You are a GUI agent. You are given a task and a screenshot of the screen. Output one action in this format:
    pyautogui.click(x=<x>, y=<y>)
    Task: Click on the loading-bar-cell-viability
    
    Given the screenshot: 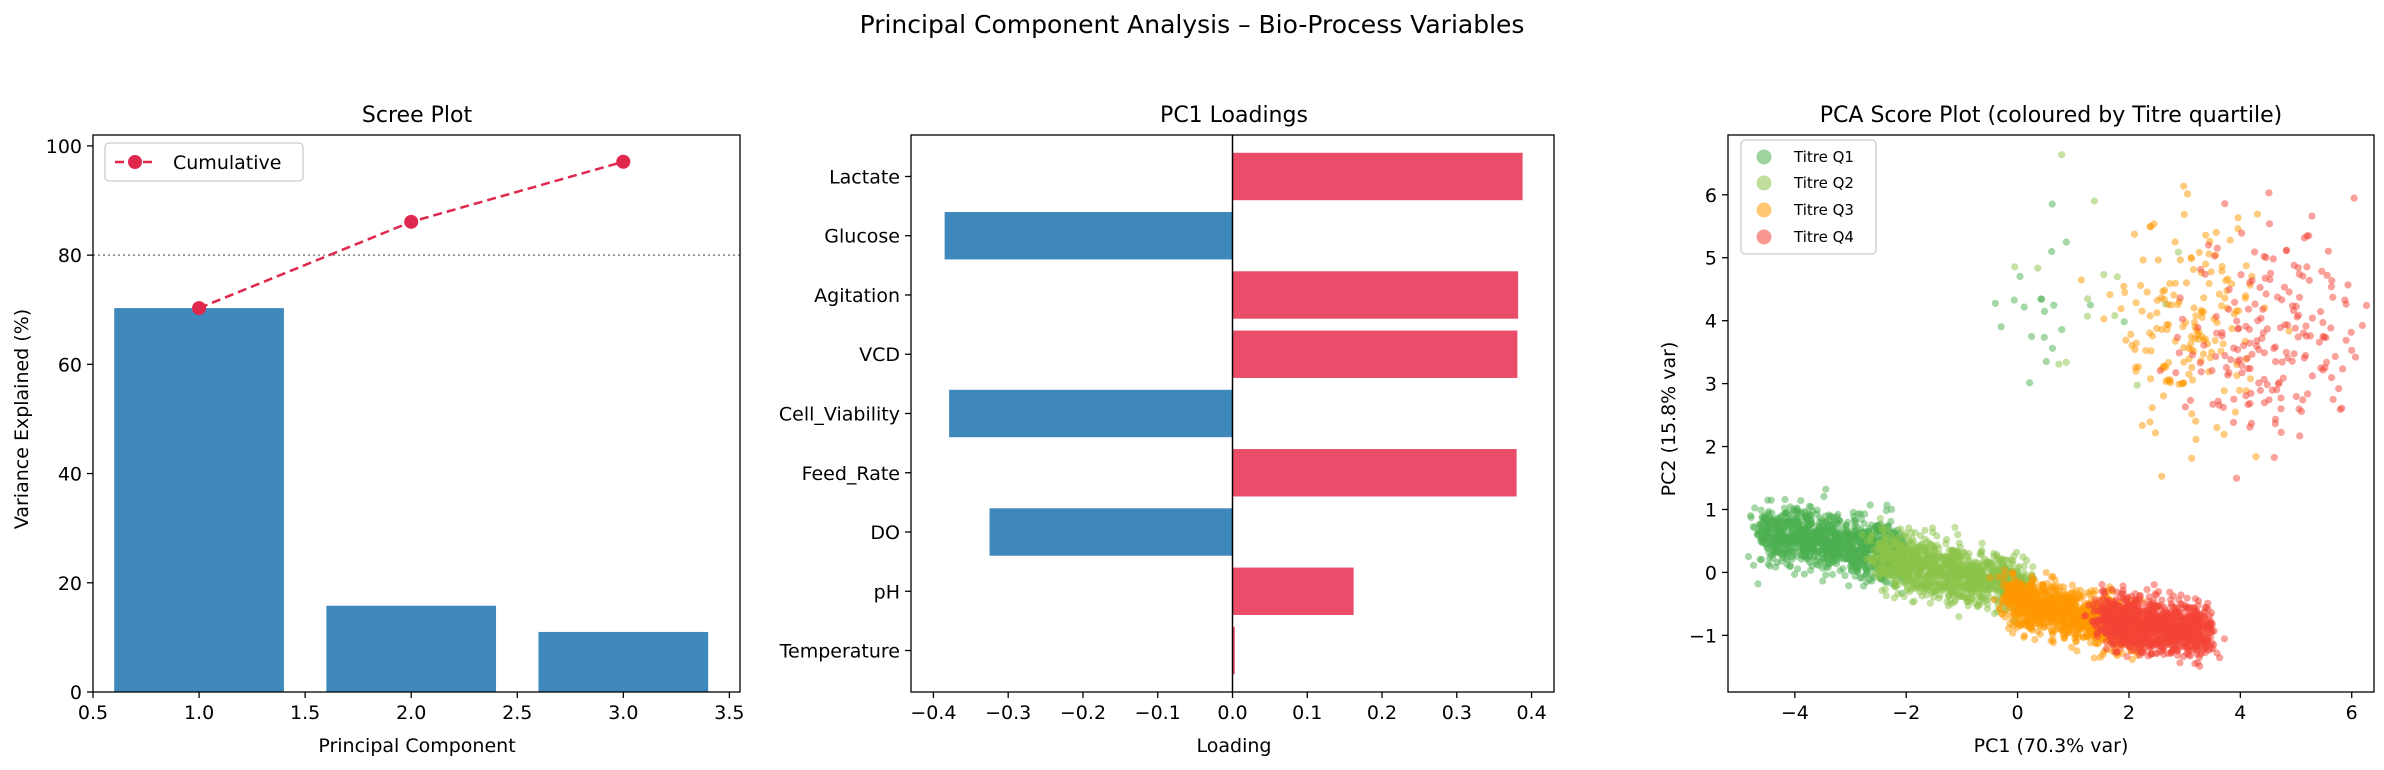 What is the action you would take?
    pyautogui.click(x=1091, y=413)
    